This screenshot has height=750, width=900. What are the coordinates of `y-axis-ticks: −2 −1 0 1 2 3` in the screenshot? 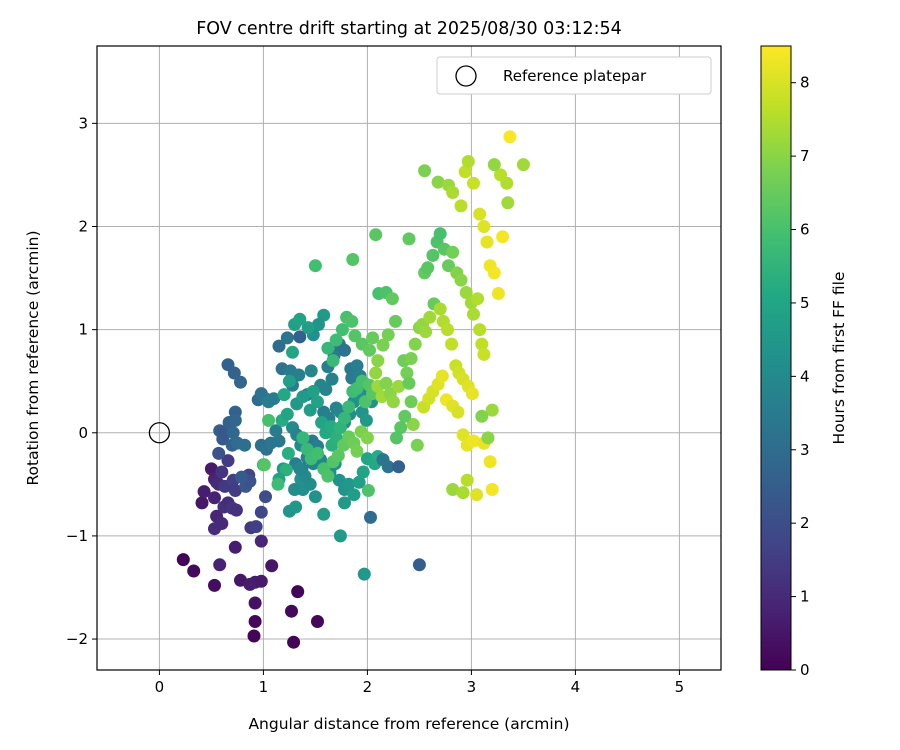 It's located at (81, 381).